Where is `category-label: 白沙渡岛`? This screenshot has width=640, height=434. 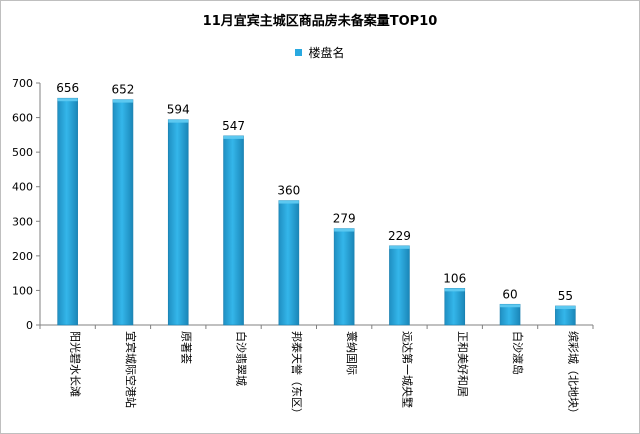 category-label: 白沙渡岛 is located at coordinates (518, 353).